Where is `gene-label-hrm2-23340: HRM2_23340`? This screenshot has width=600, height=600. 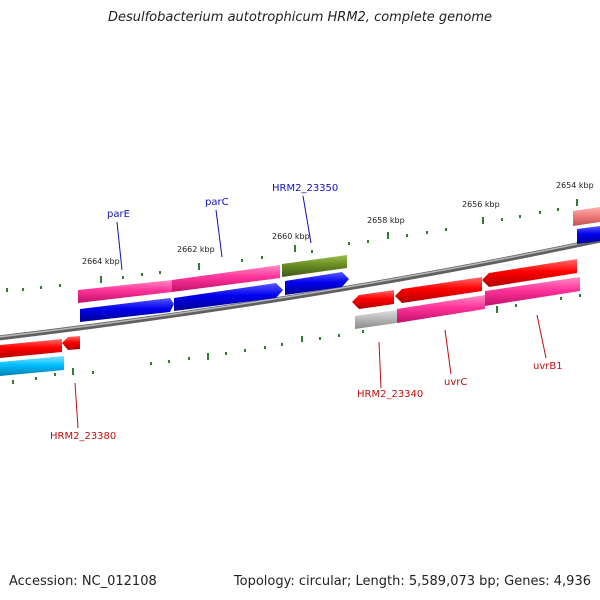 gene-label-hrm2-23340: HRM2_23340 is located at coordinates (390, 394).